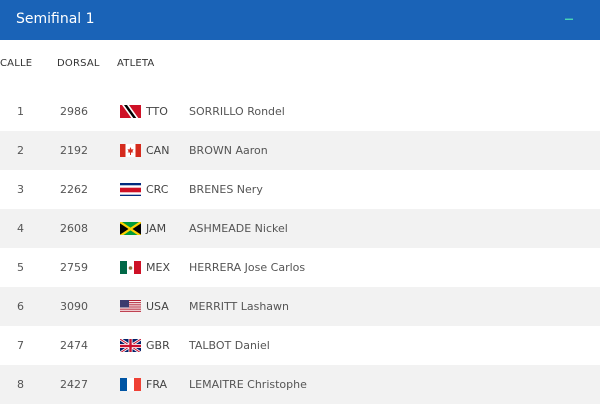 This screenshot has height=404, width=600. Describe the element at coordinates (20, 150) in the screenshot. I see `lane-number: 2` at that location.